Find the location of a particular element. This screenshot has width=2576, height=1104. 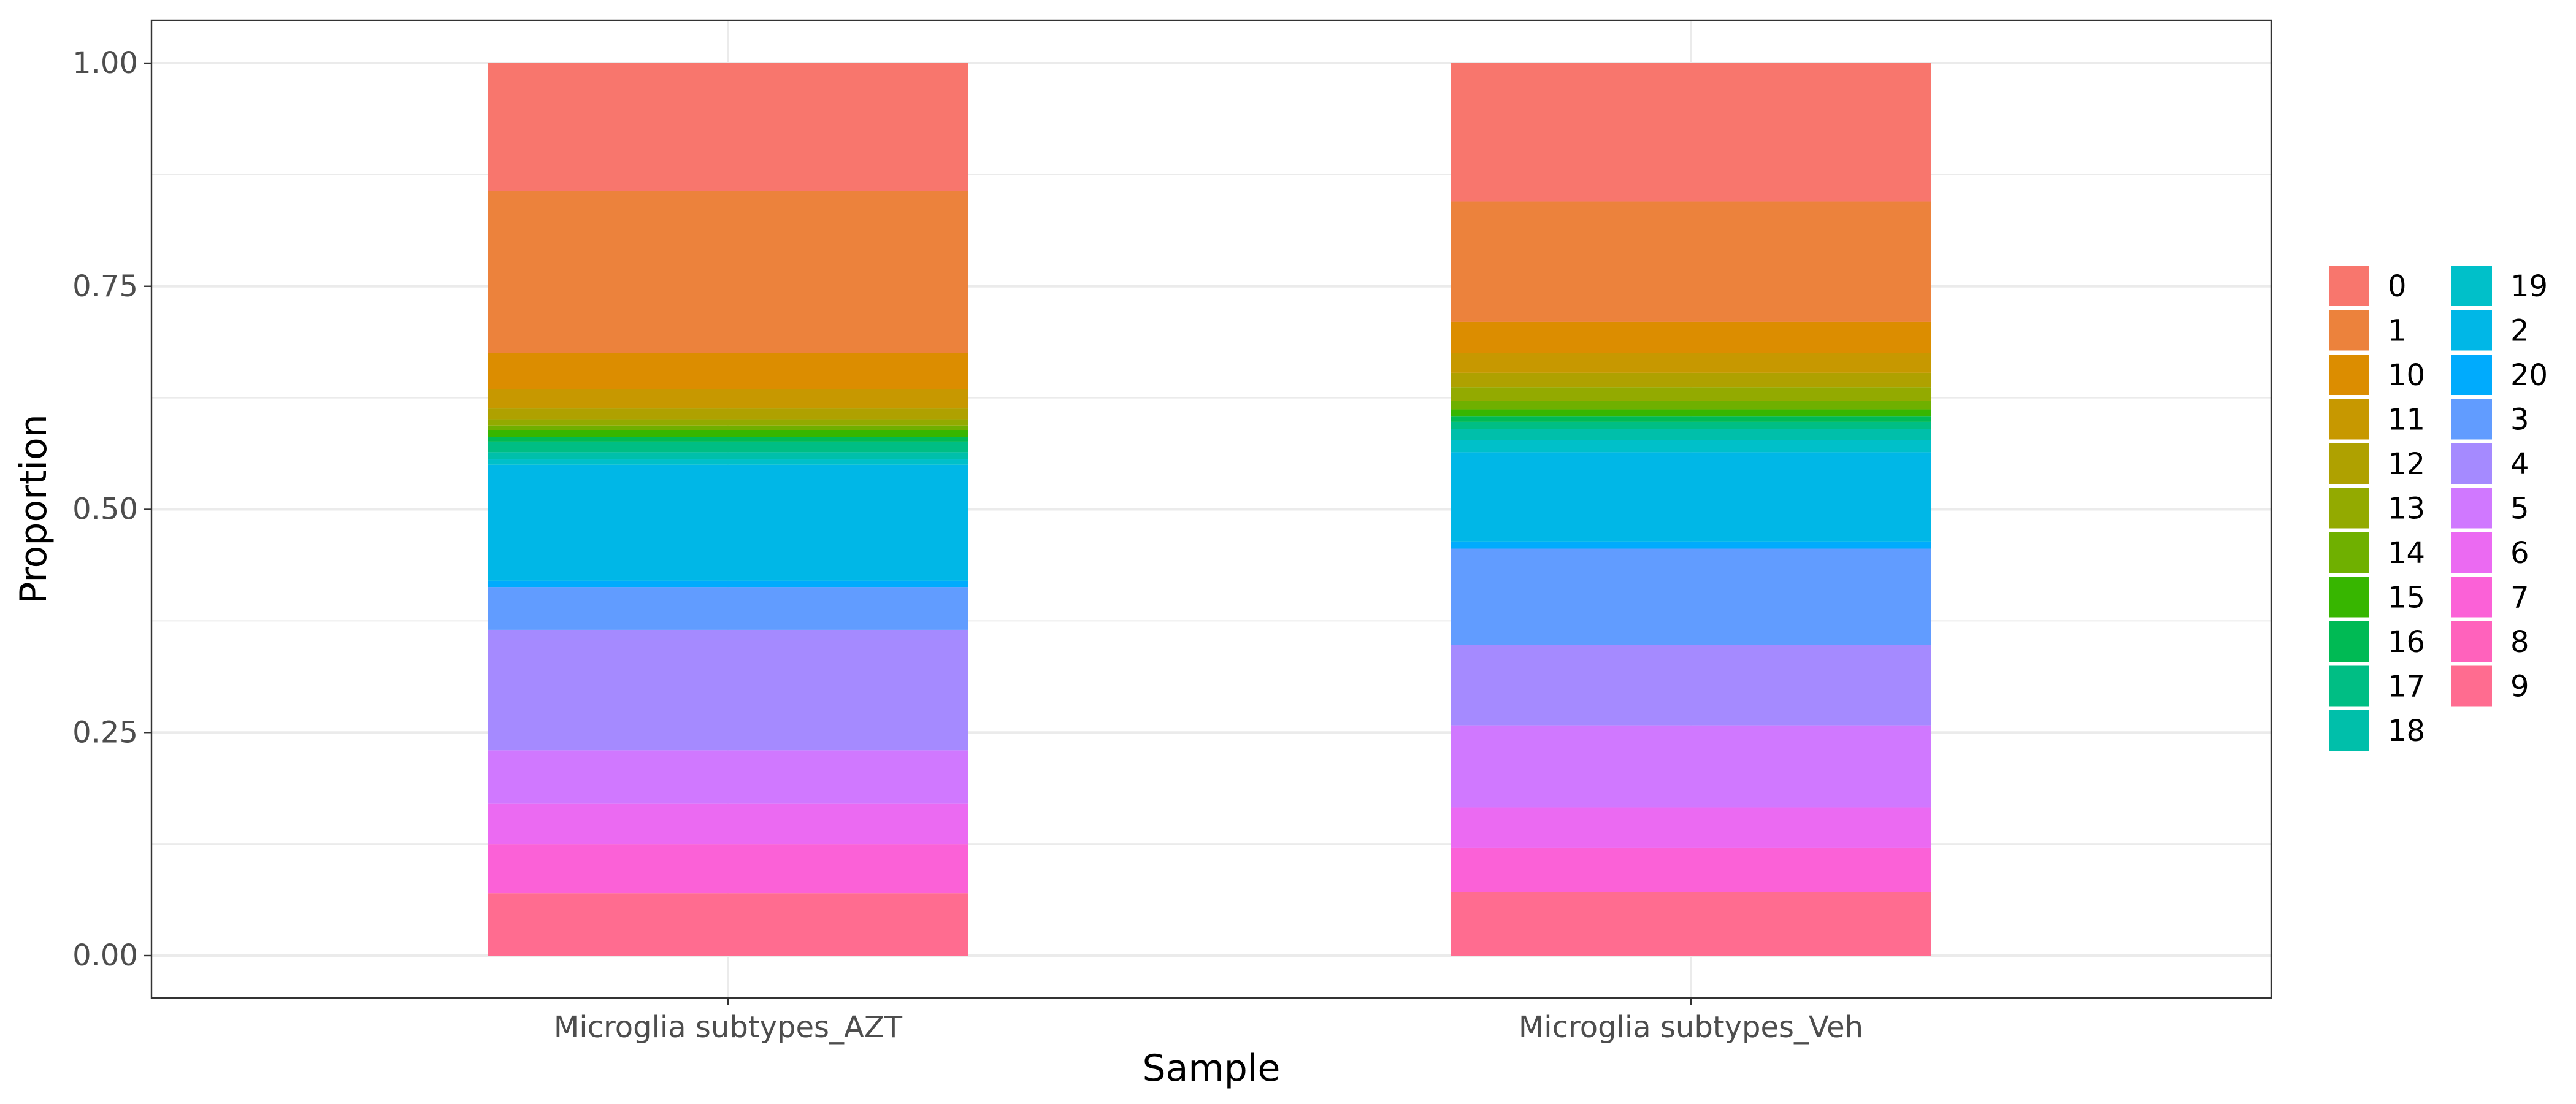

legend-label: 14 is located at coordinates (2406, 553).